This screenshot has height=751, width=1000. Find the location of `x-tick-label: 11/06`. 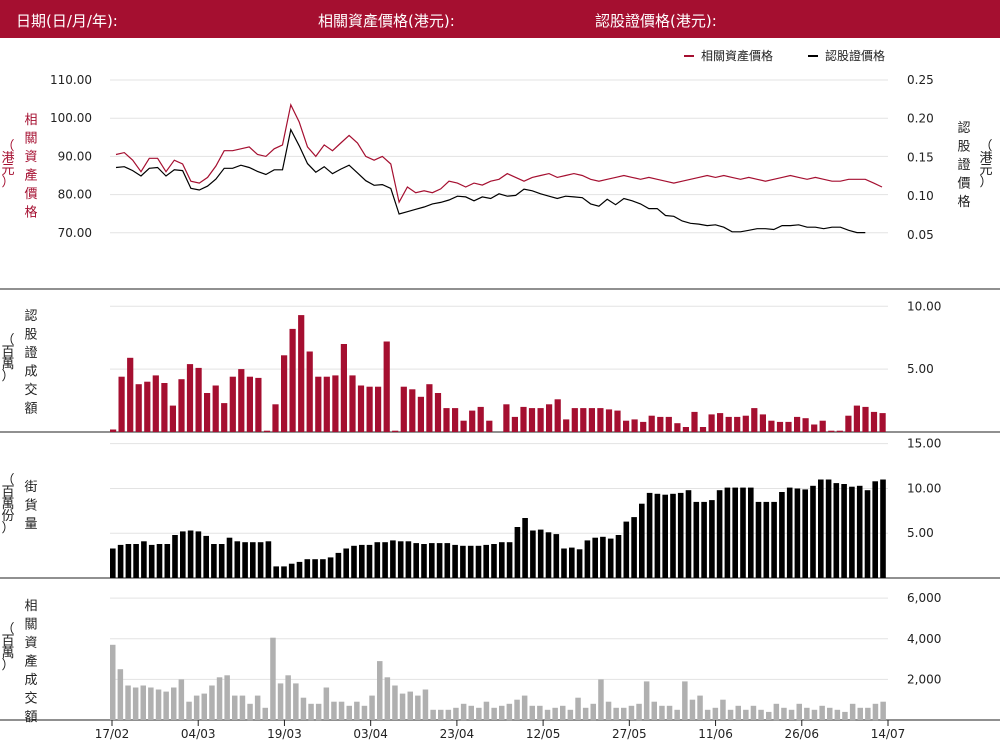

x-tick-label: 11/06 is located at coordinates (715, 734).